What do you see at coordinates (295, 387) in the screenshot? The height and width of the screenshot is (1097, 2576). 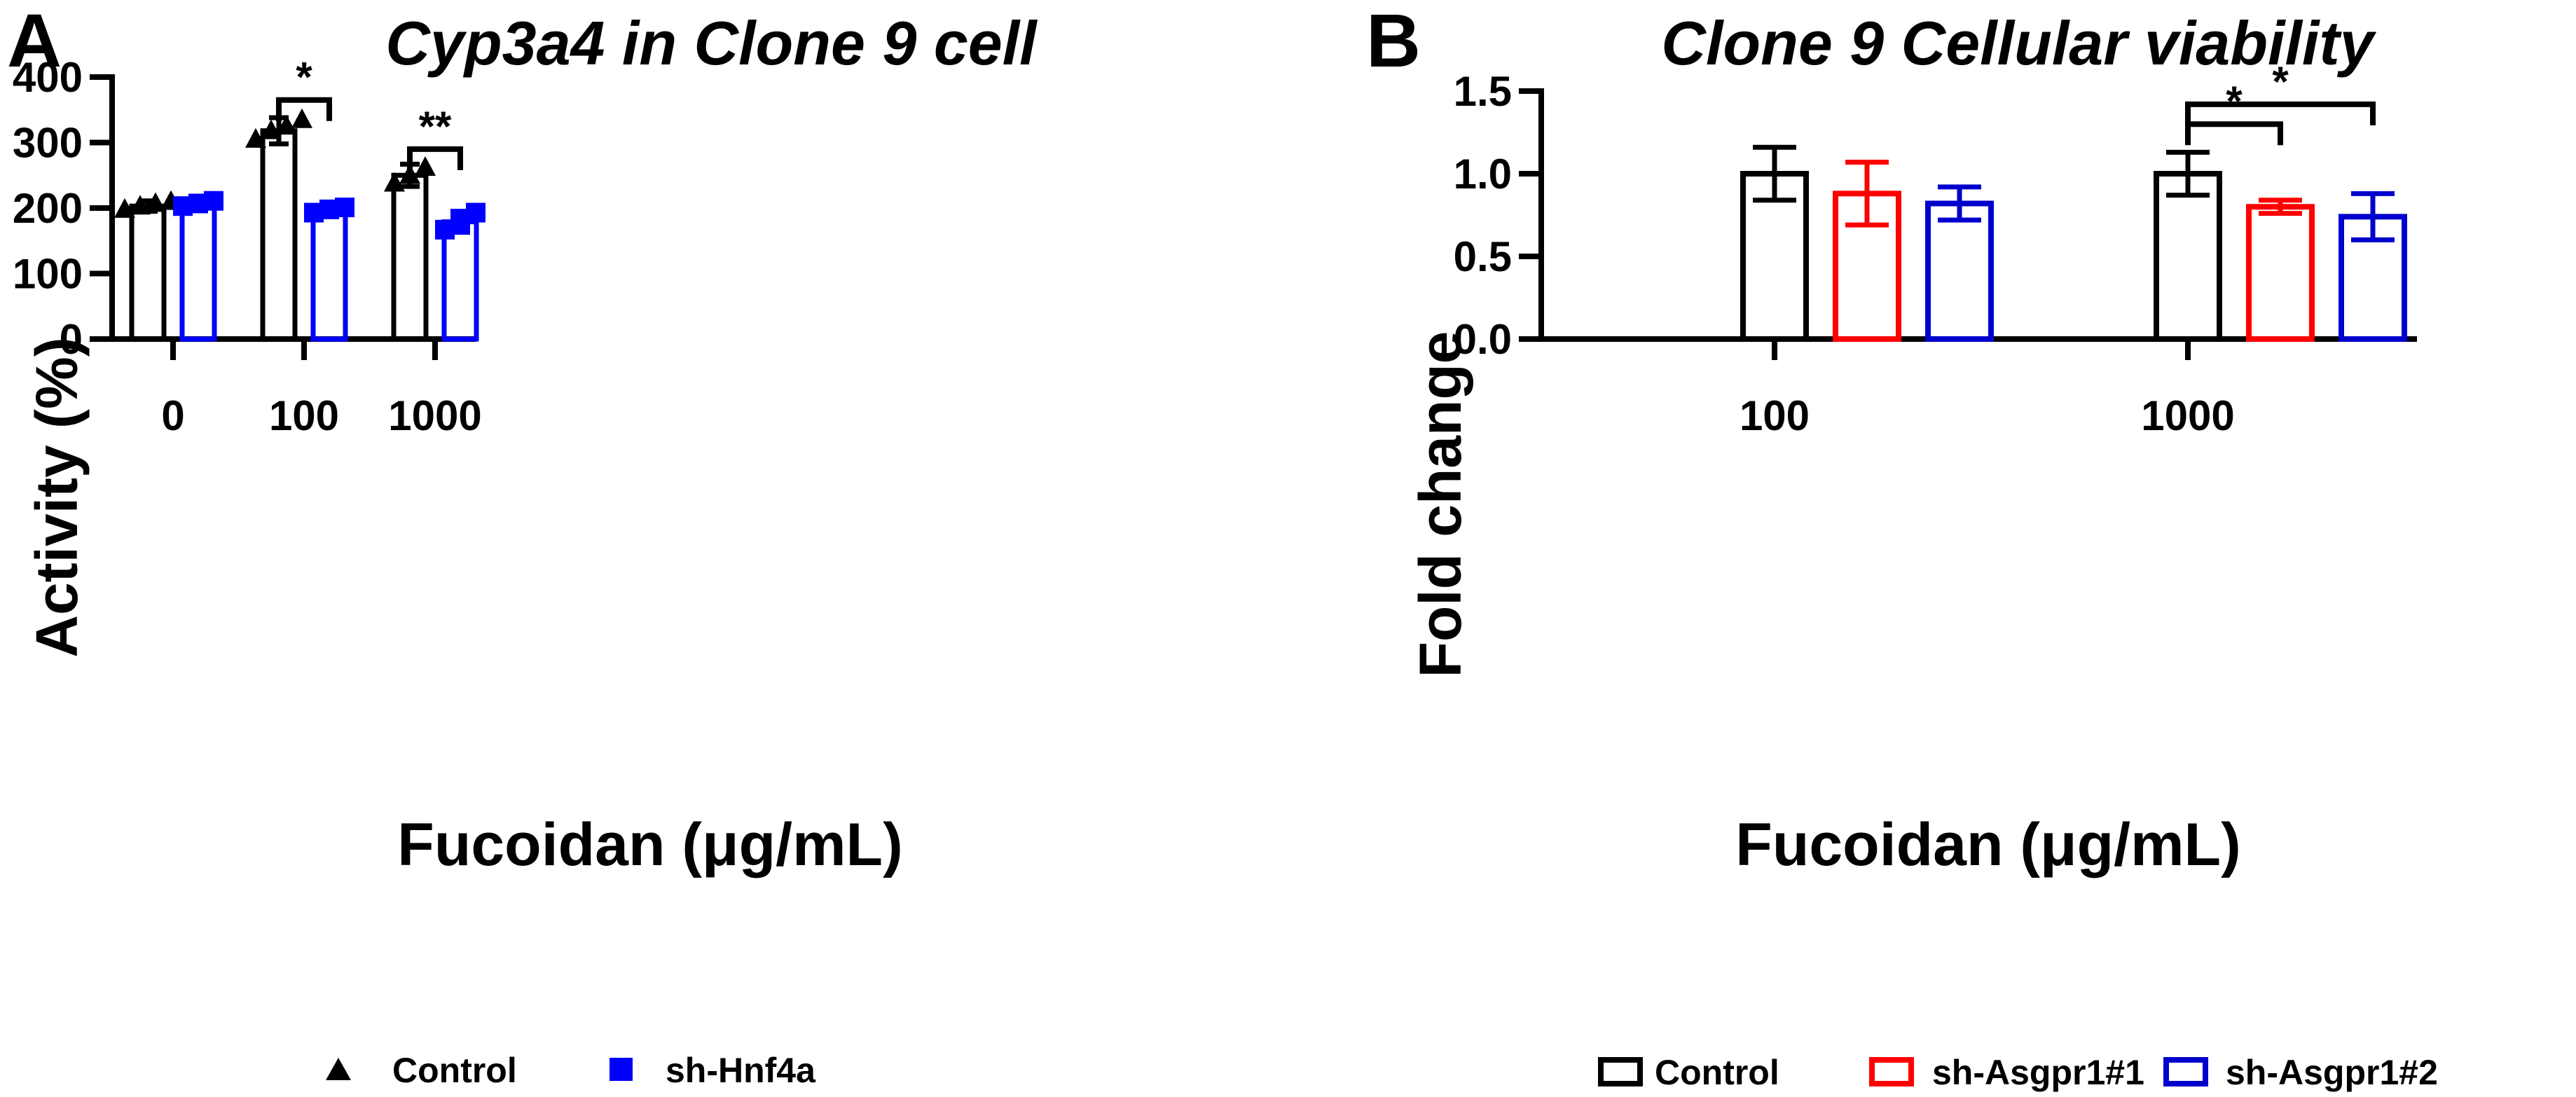 I see `panel-a-x-axis: 0 100 1000` at bounding box center [295, 387].